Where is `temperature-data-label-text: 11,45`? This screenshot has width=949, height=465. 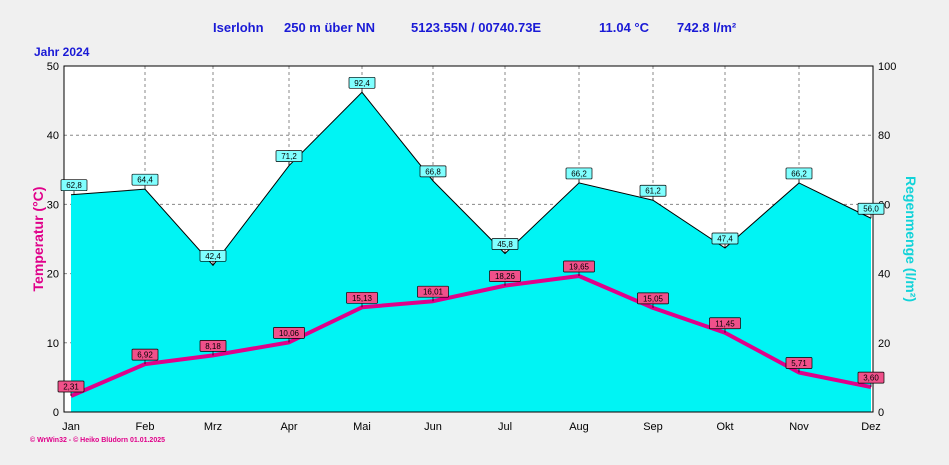
temperature-data-label-text: 11,45 is located at coordinates (725, 323).